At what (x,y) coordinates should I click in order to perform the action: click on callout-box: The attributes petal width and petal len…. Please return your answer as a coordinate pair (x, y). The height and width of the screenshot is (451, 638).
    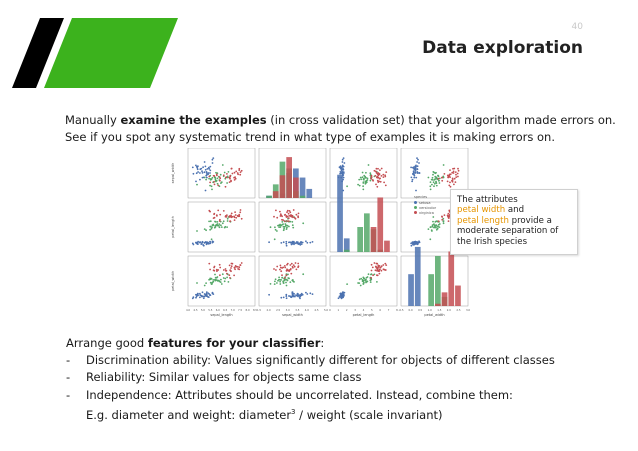
    Looking at the image, I should click on (514, 222).